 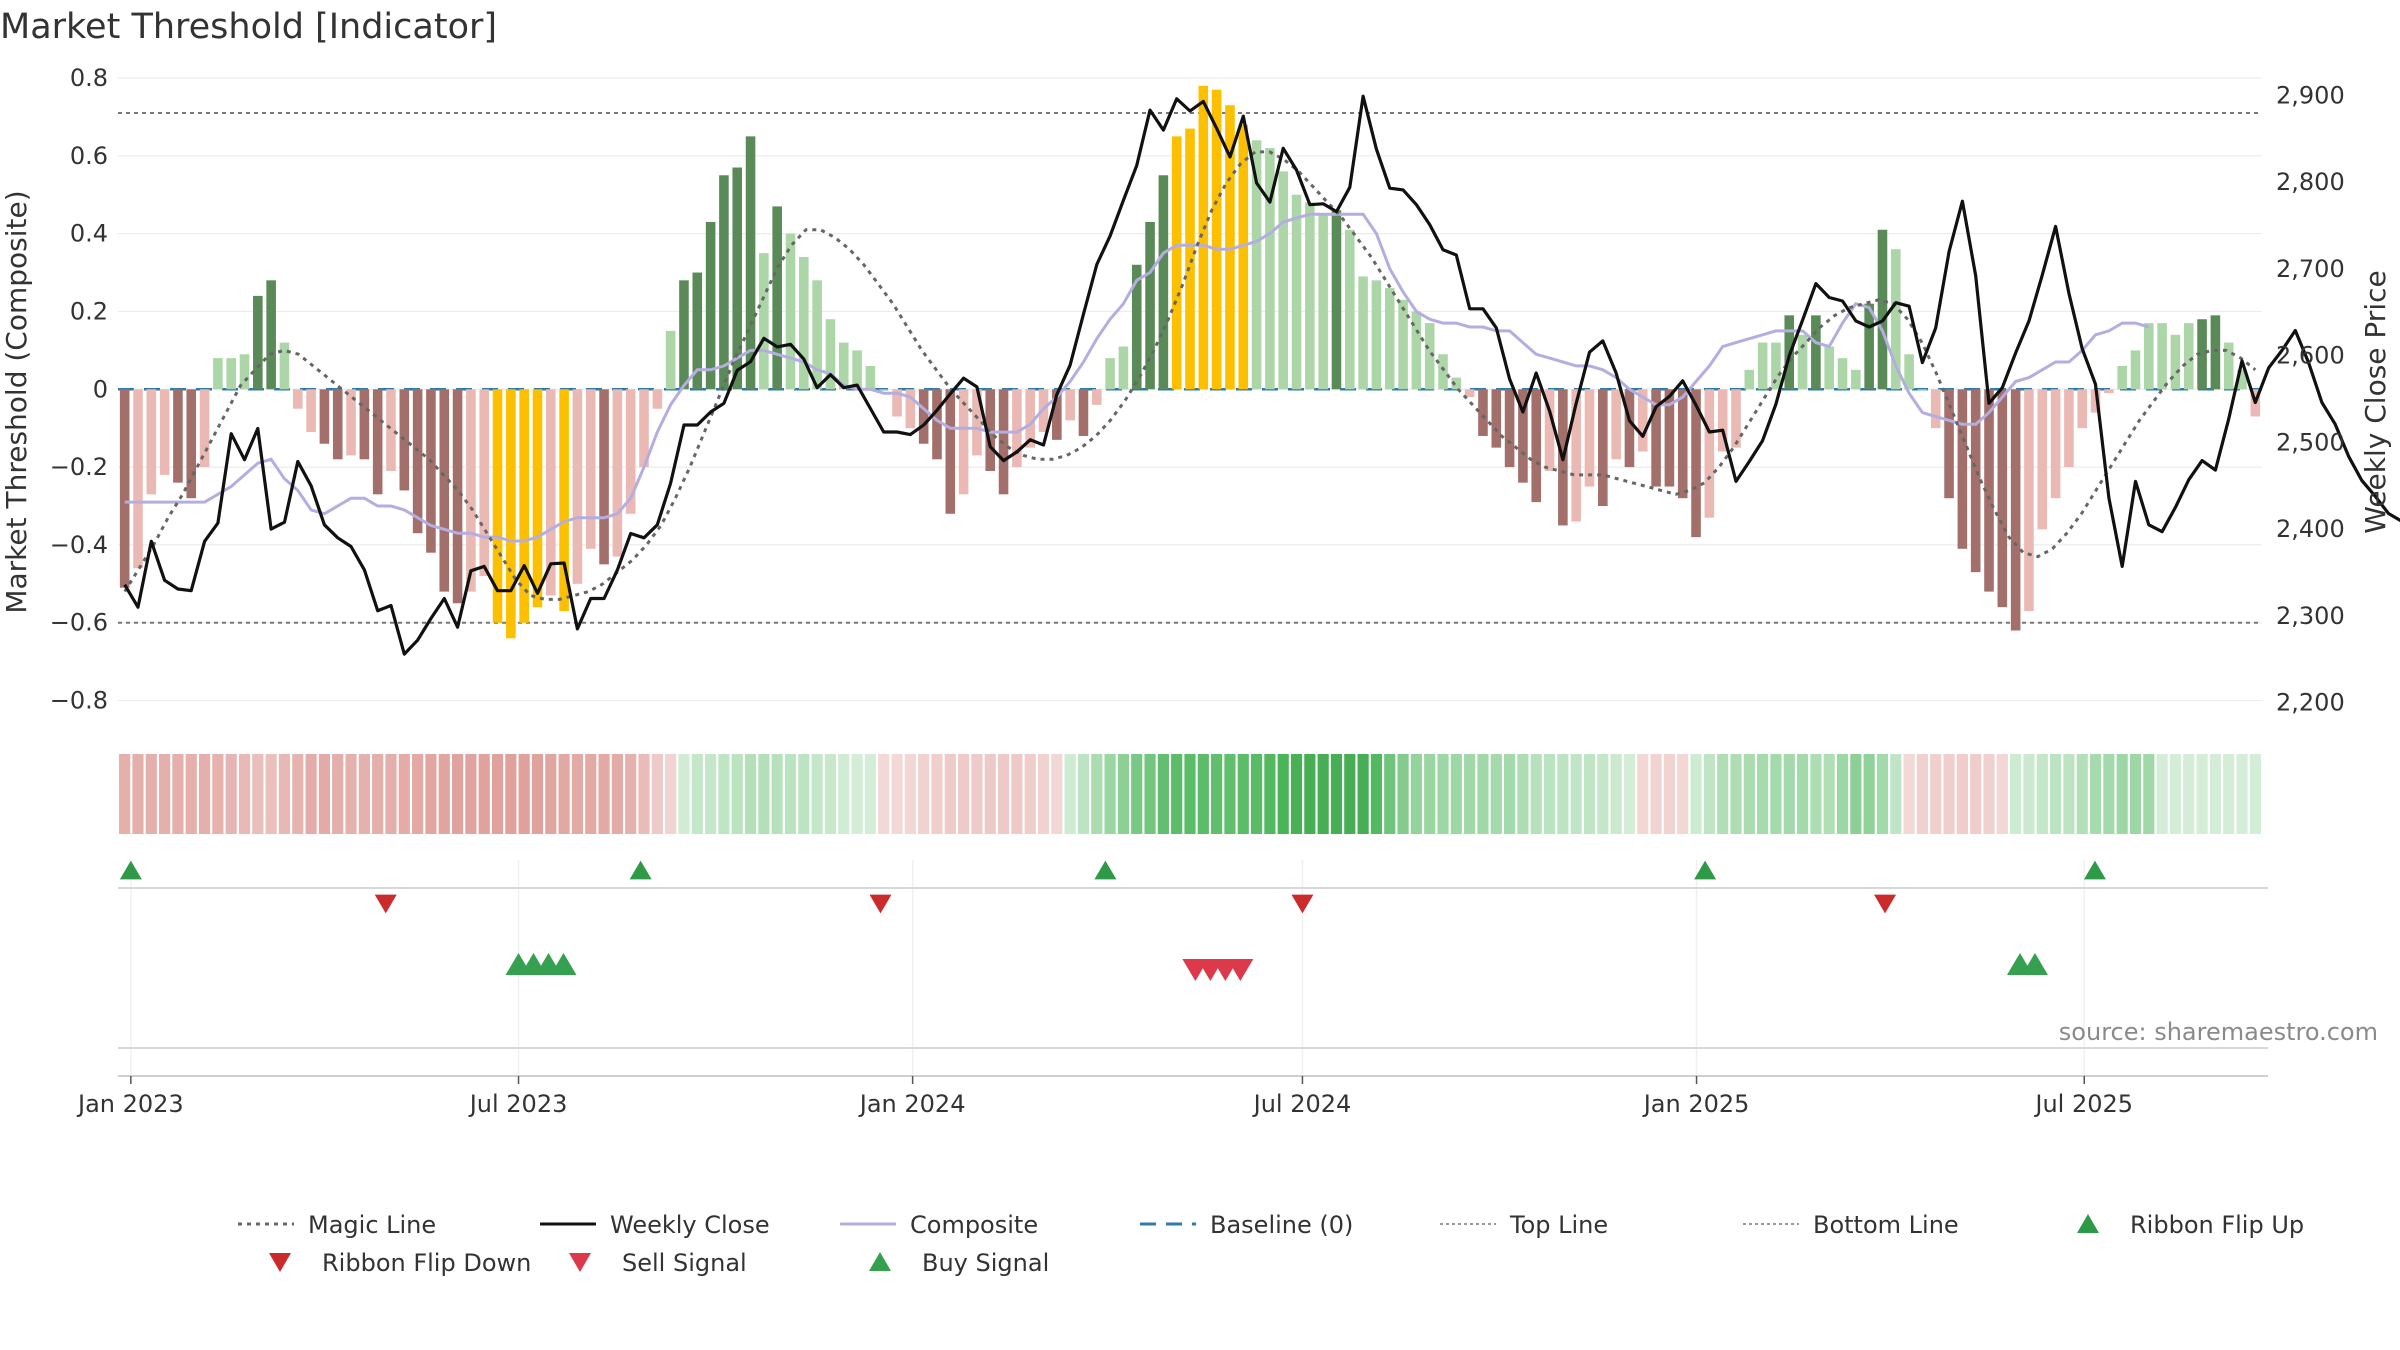 I want to click on legend-label: Top Line, so click(x=1558, y=1225).